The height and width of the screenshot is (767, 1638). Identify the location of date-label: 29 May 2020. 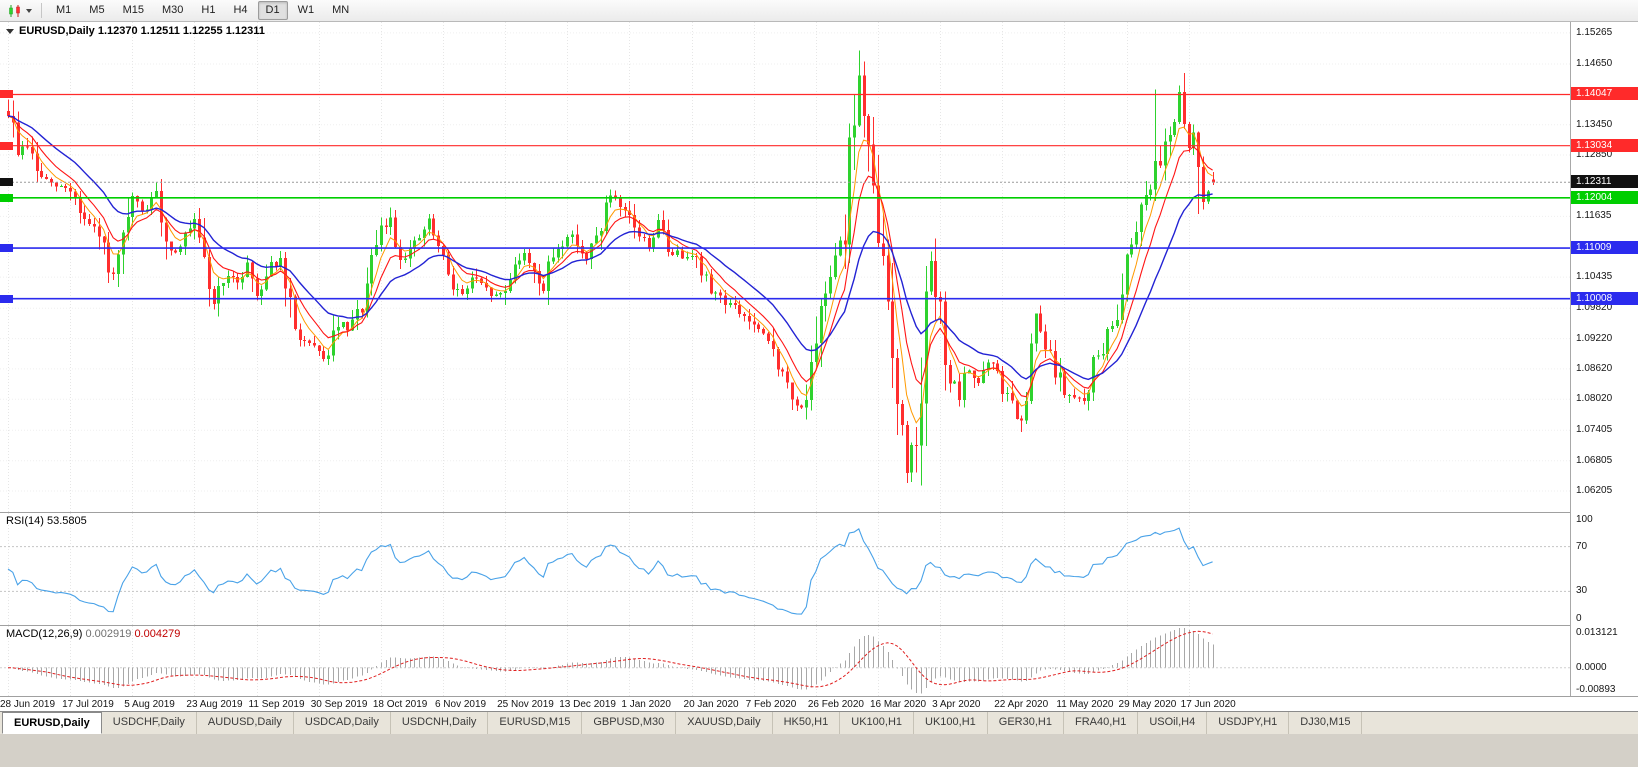
(1147, 704).